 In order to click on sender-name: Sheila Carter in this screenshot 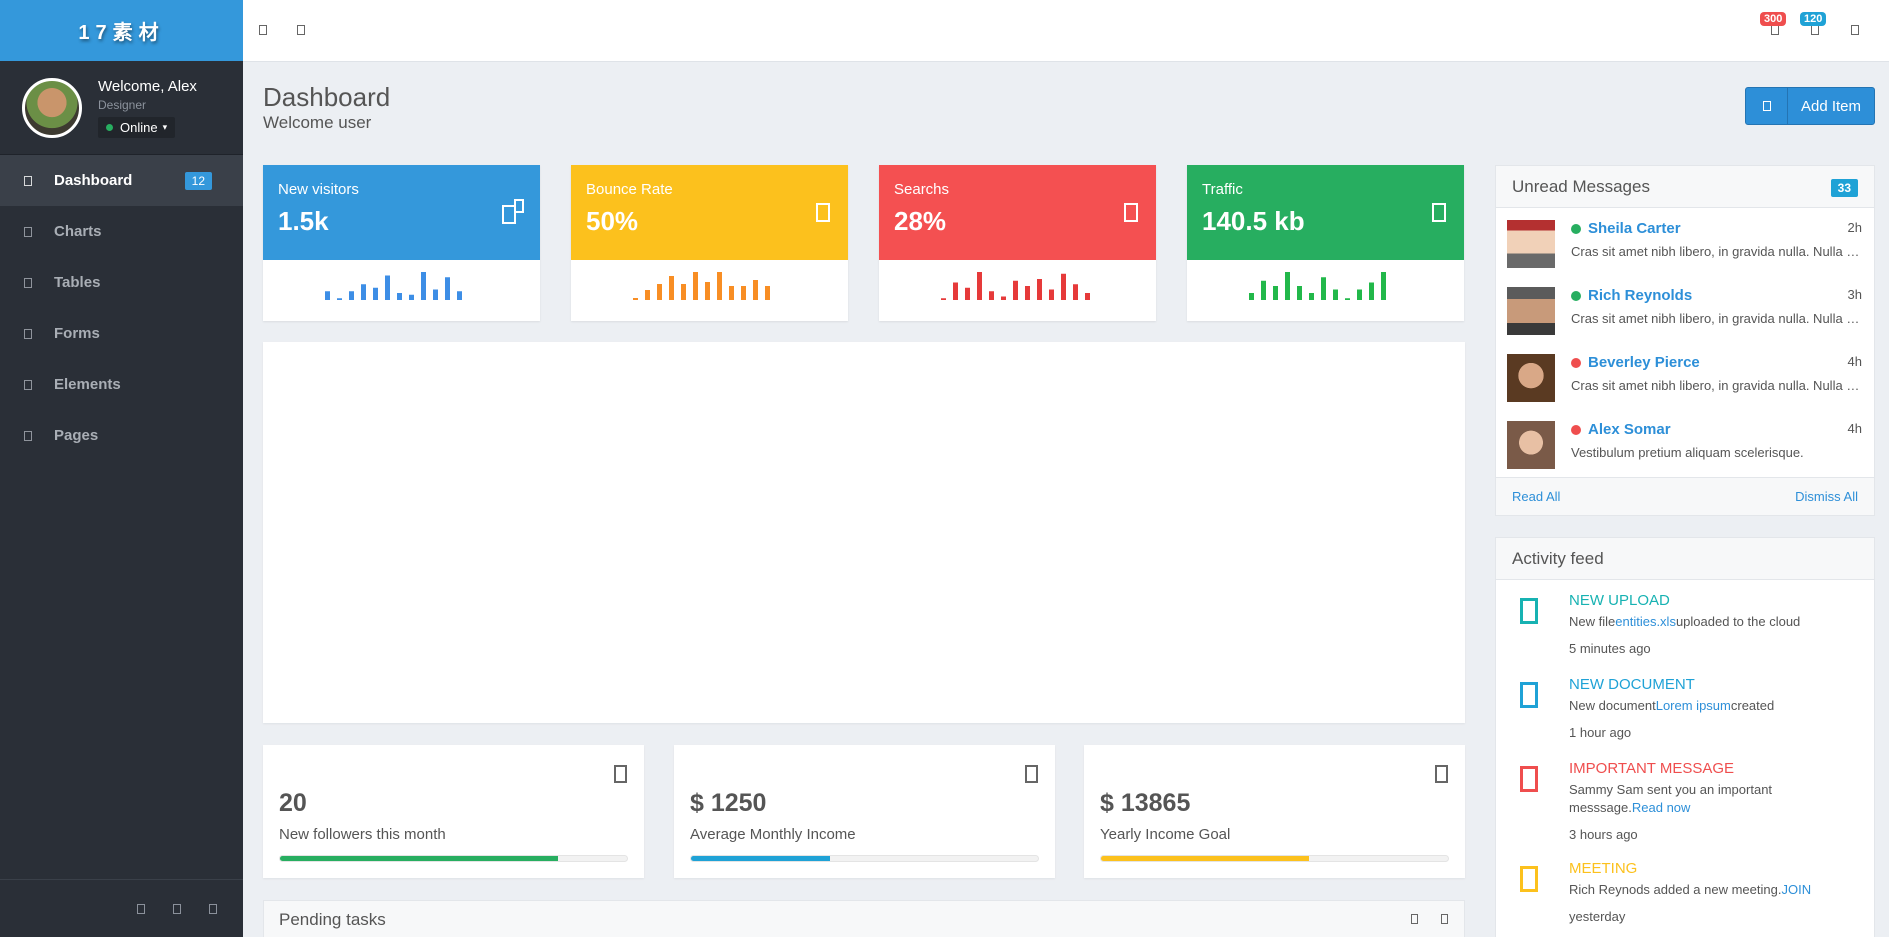, I will do `click(1634, 228)`.